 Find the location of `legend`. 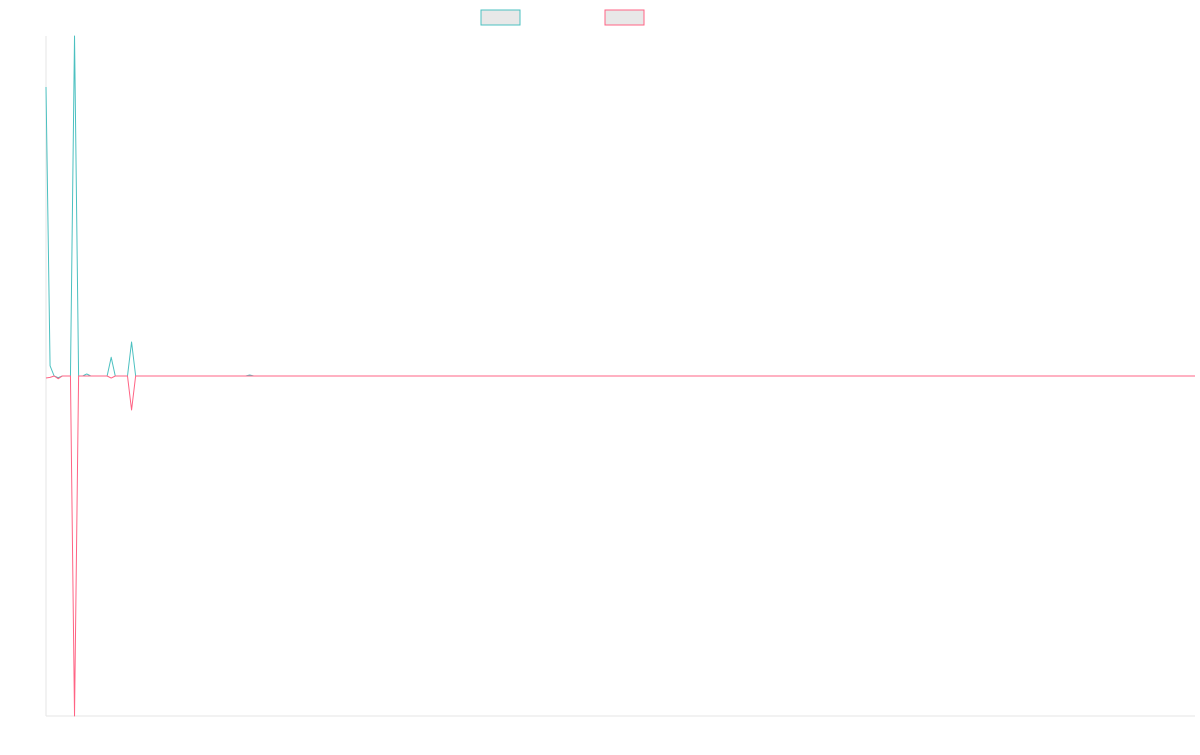

legend is located at coordinates (562, 17).